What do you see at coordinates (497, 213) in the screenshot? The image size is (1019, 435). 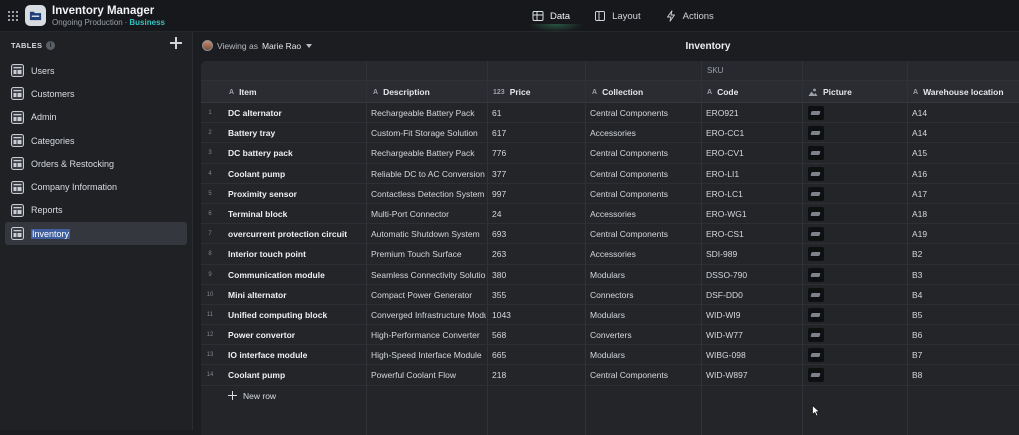 I see `cell-price: 24` at bounding box center [497, 213].